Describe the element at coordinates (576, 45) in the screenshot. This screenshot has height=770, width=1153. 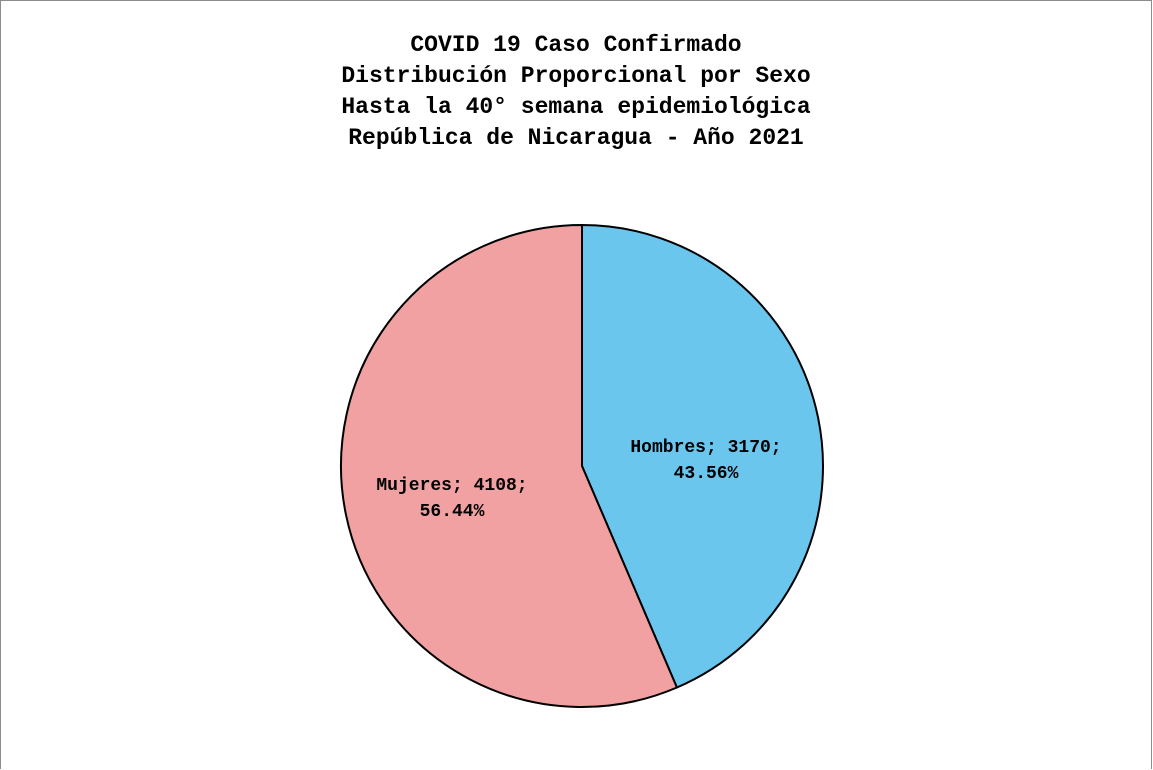
I see `chart-title-line-1: COVID 19 Caso Confirmado` at that location.